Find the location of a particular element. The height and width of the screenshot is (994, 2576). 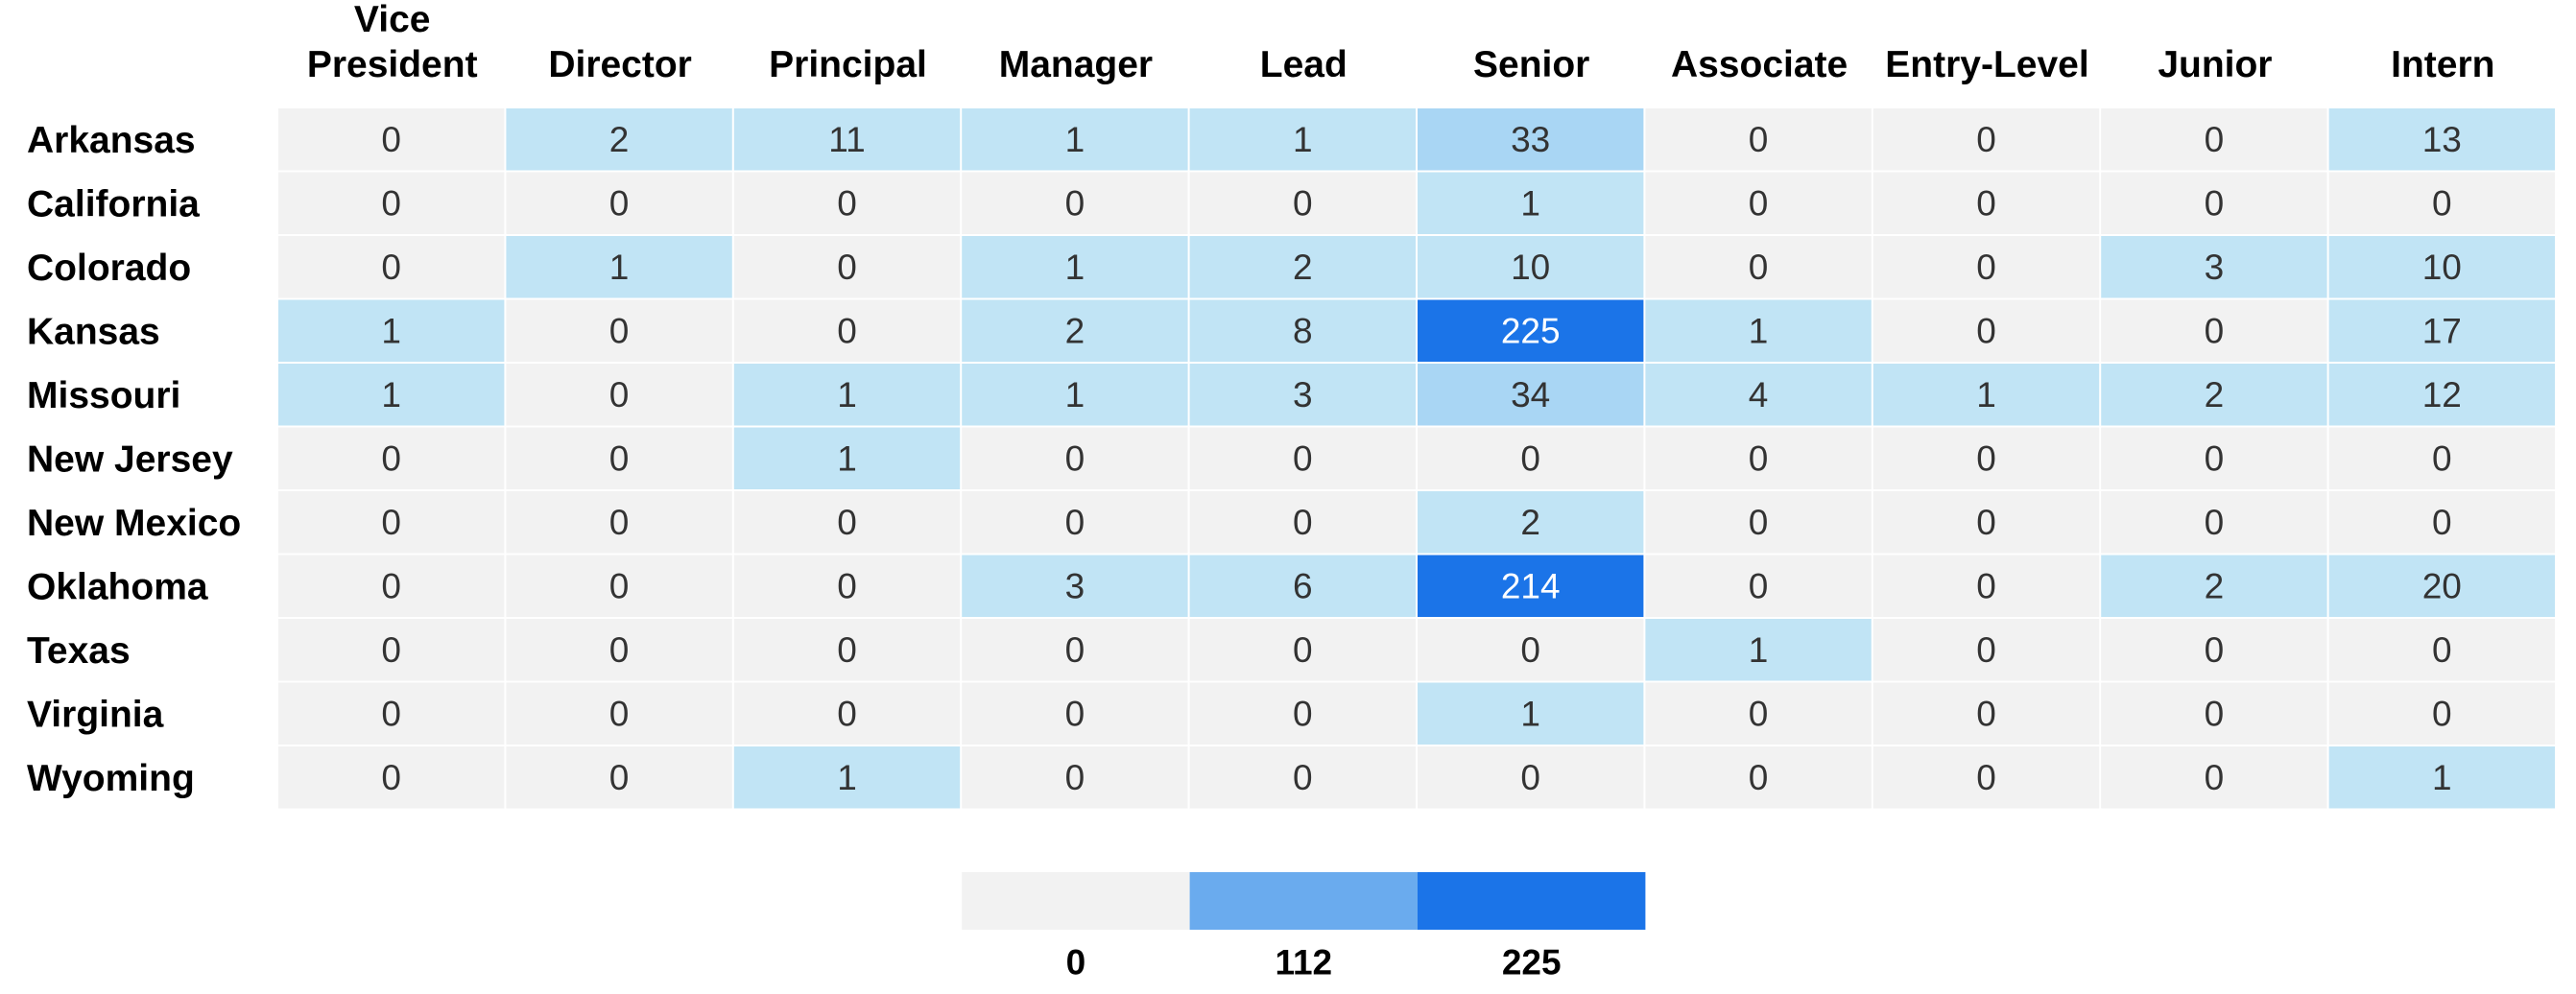

color-legend: 0 112 225 is located at coordinates (1304, 927).